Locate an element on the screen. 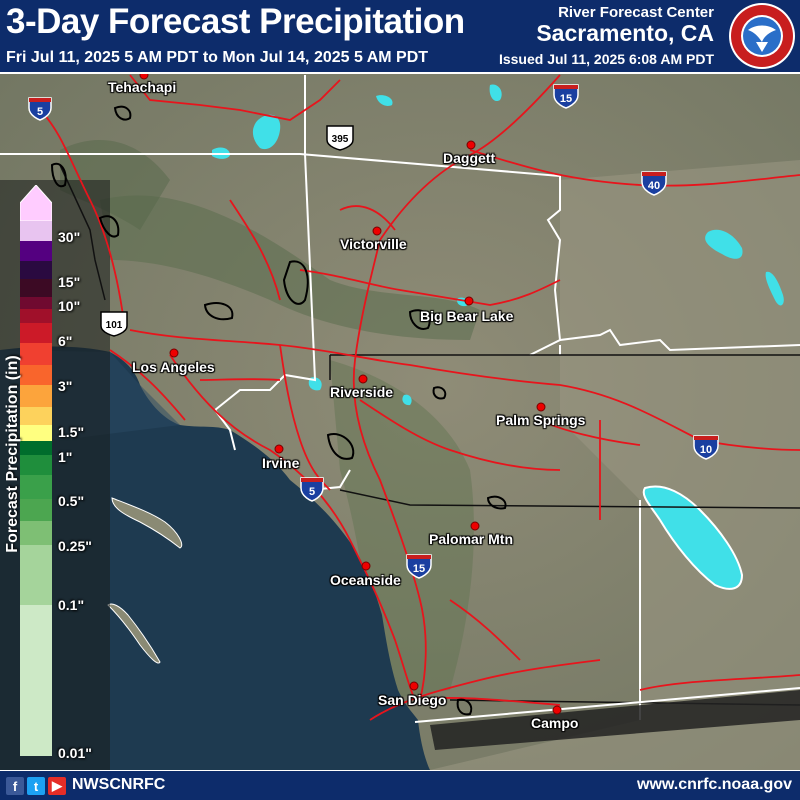 The width and height of the screenshot is (800, 800). svg-text: 101 is located at coordinates (114, 325).